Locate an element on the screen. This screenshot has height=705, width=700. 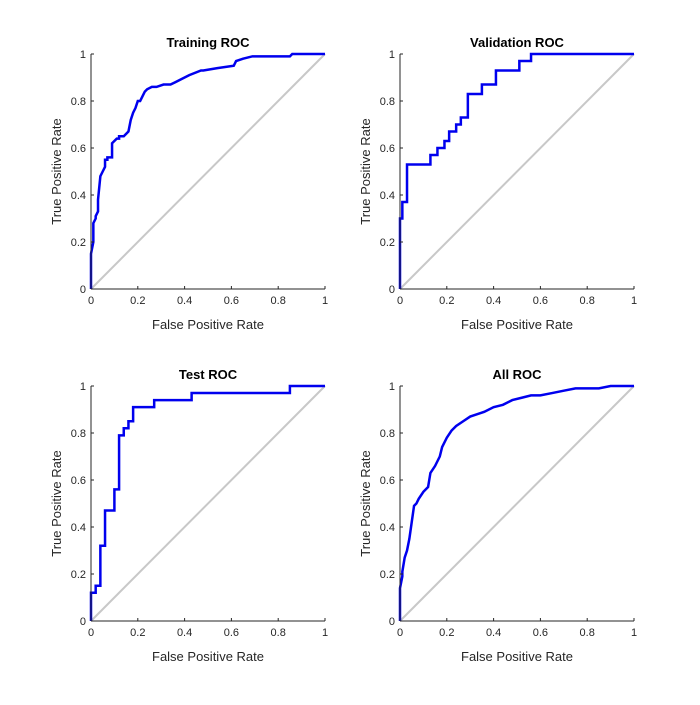
chart-title: Training ROC is located at coordinates (208, 42).